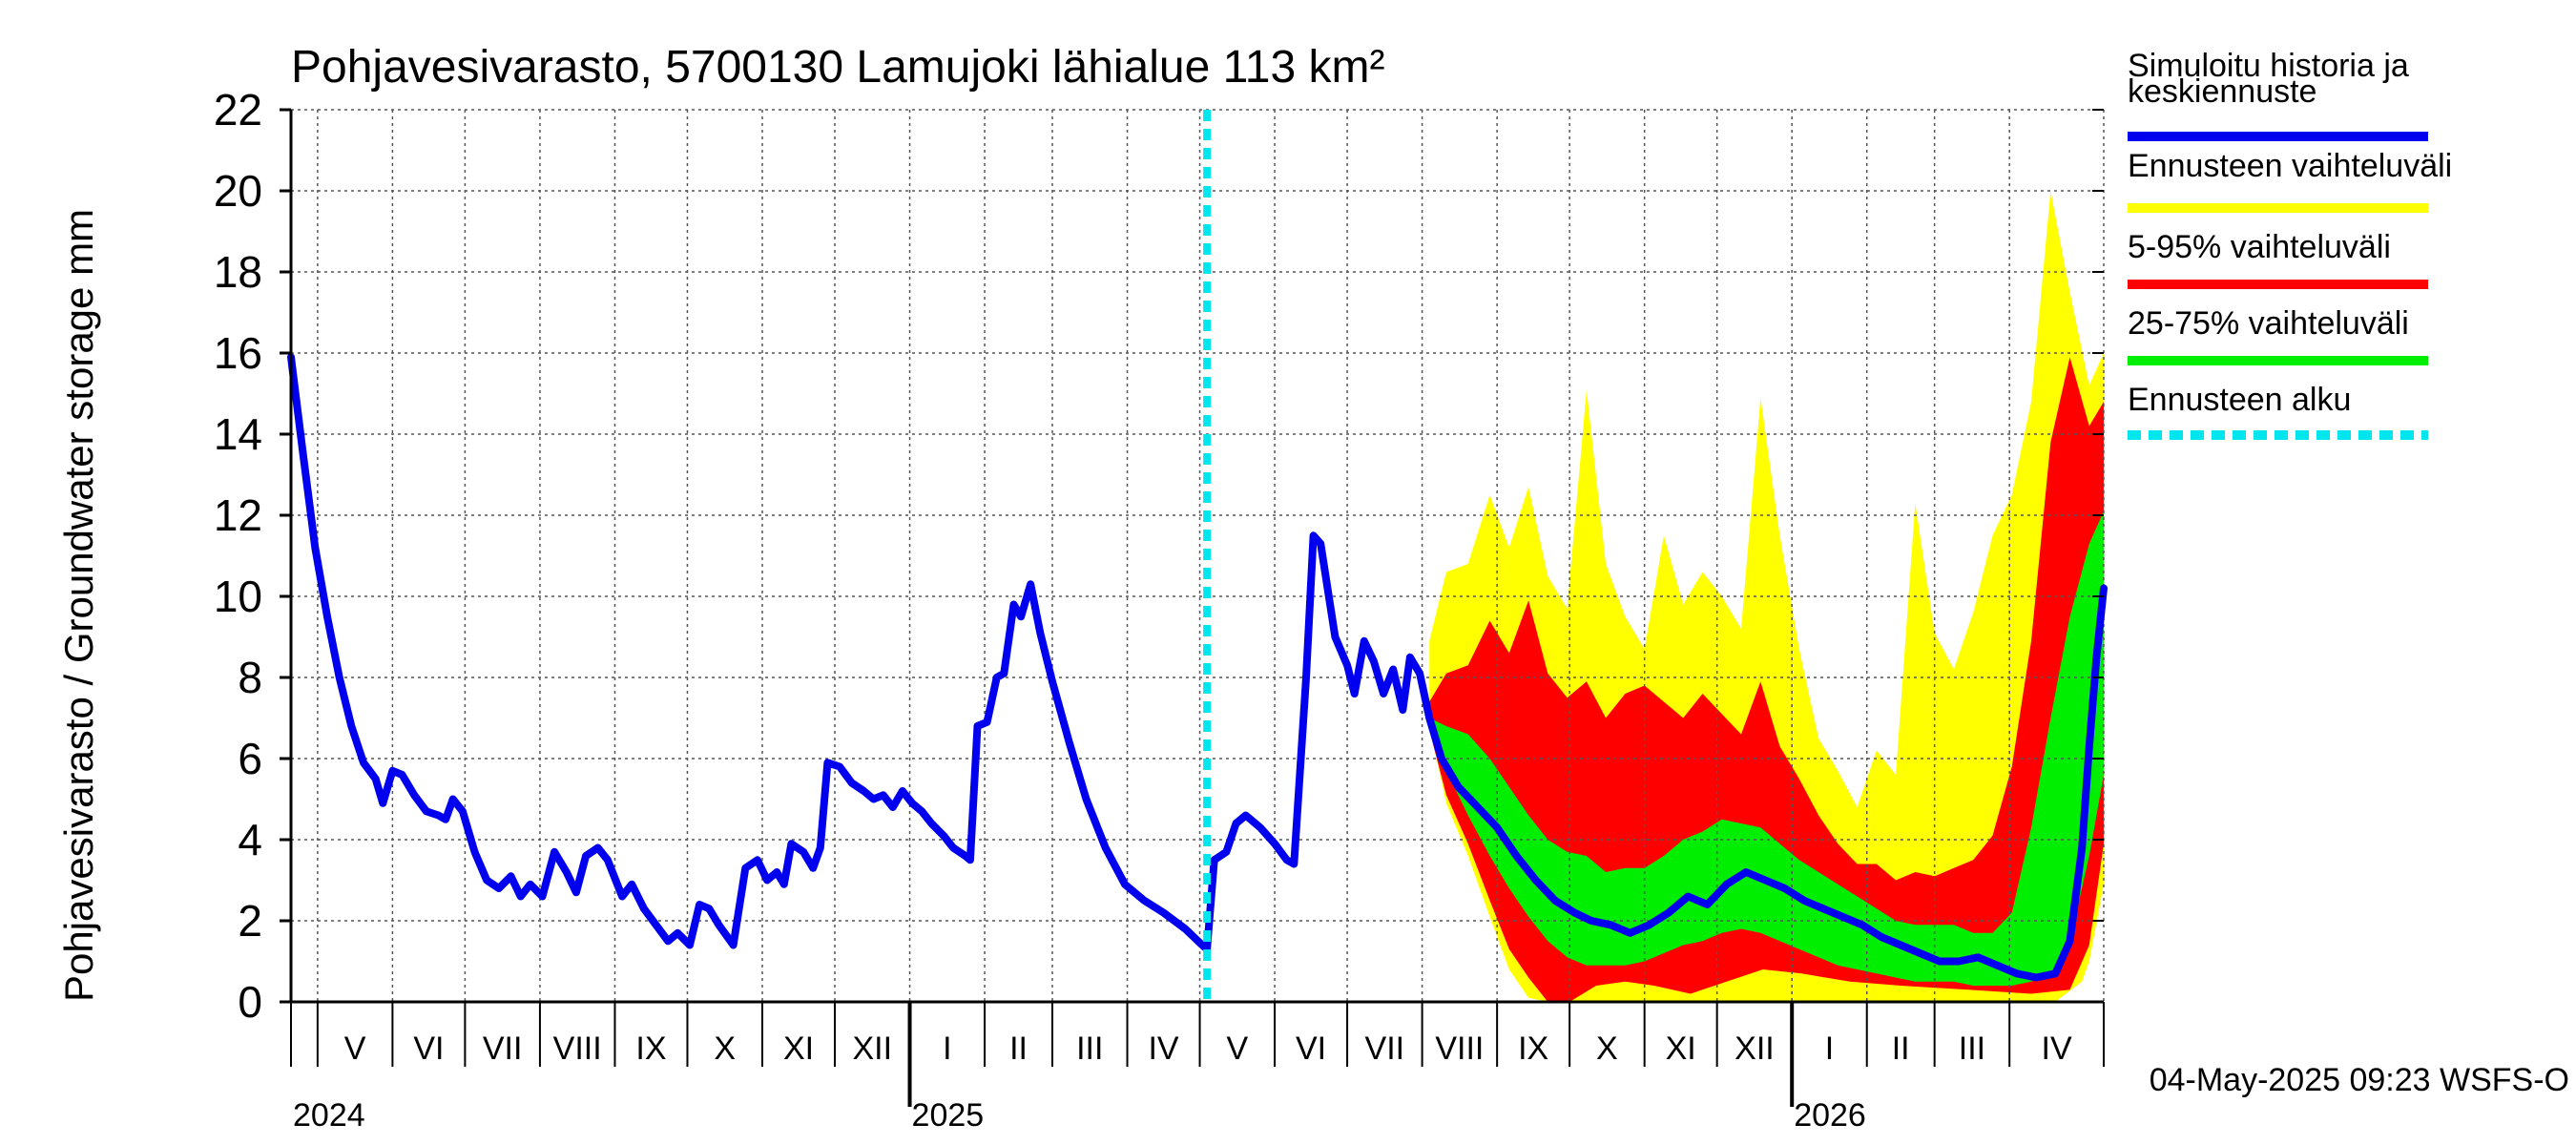 Image resolution: width=2576 pixels, height=1145 pixels. Describe the element at coordinates (2222, 92) in the screenshot. I see `legend-label: keskiennuste` at that location.